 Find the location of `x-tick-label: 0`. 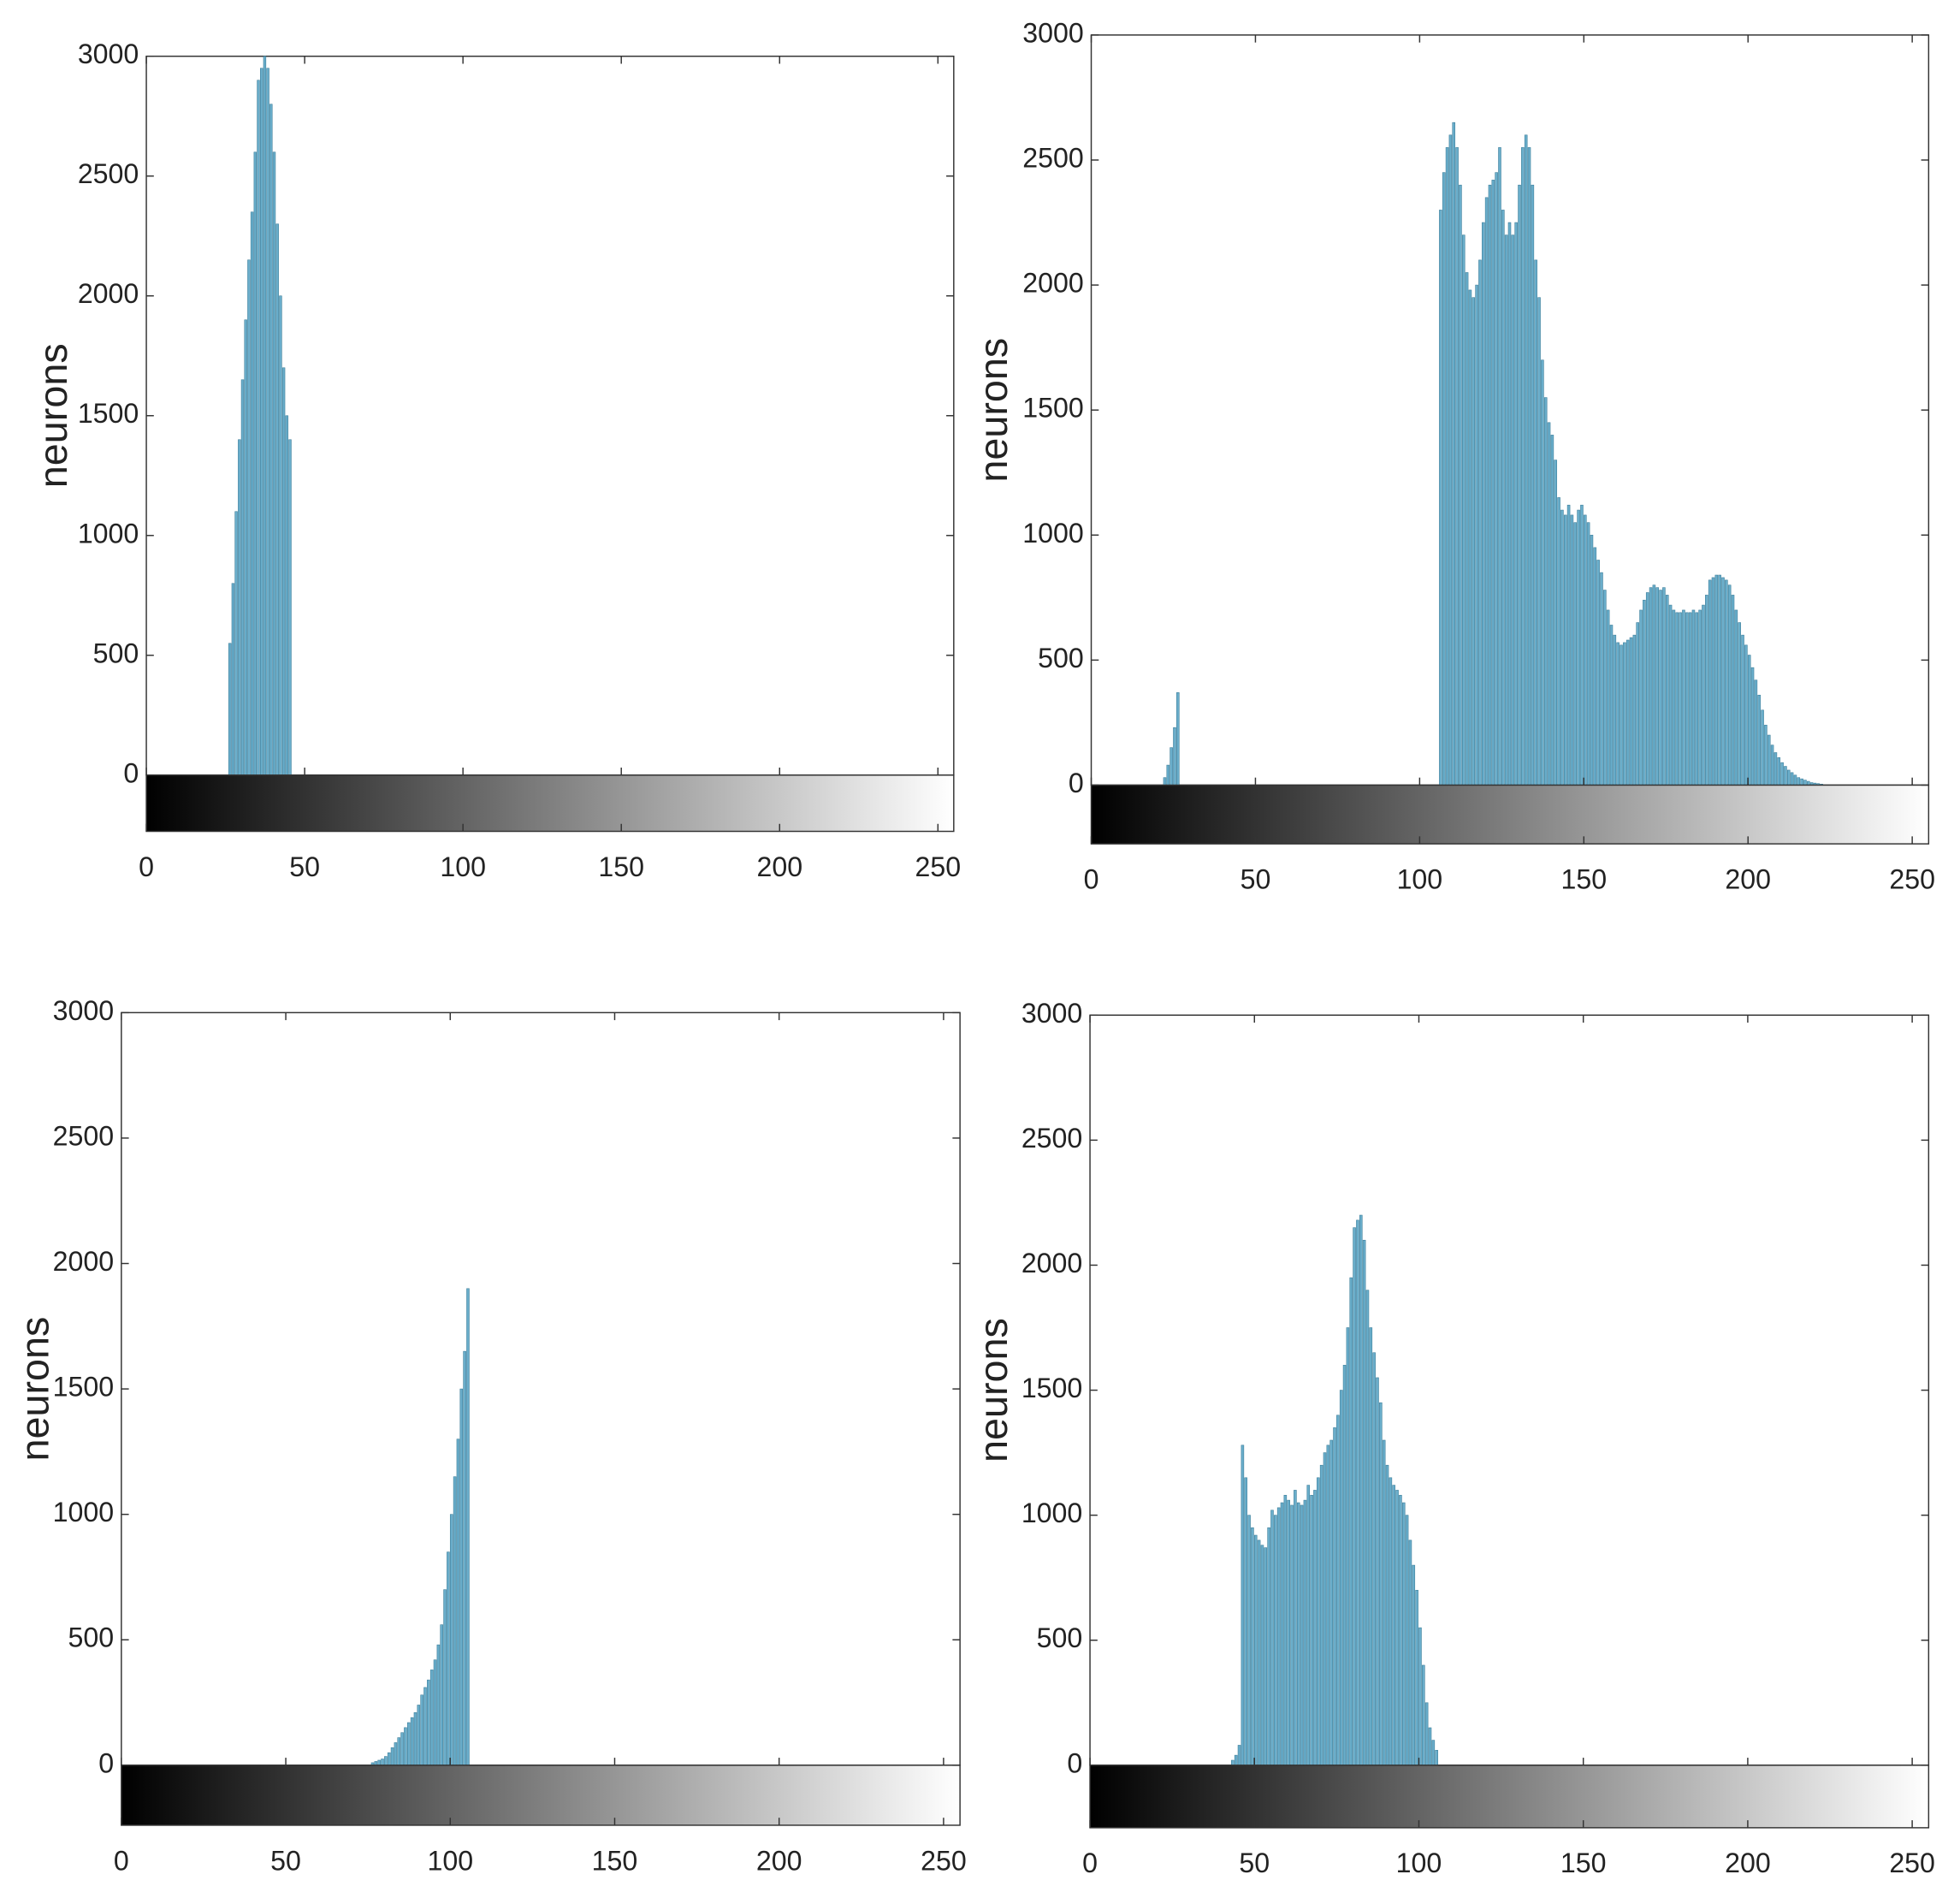

x-tick-label: 0 is located at coordinates (146, 866).